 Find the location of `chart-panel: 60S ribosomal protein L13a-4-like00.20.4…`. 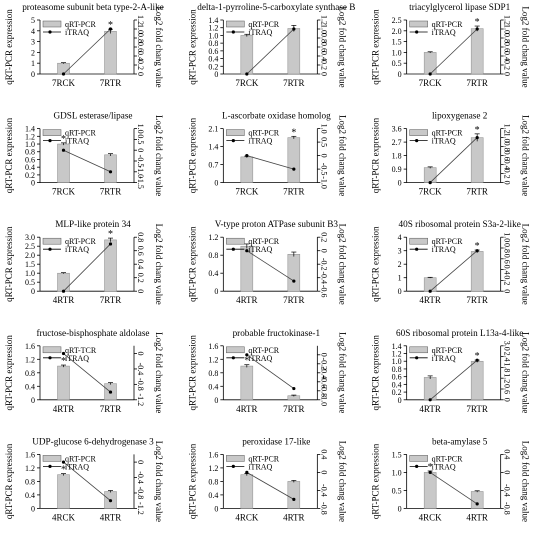

chart-panel: 60S ribosomal protein L13a-4-like00.20.4… is located at coordinates (451, 371).